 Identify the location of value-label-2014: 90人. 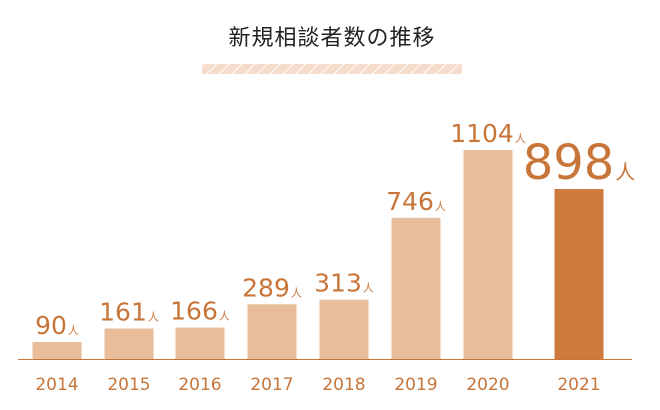
(57, 325).